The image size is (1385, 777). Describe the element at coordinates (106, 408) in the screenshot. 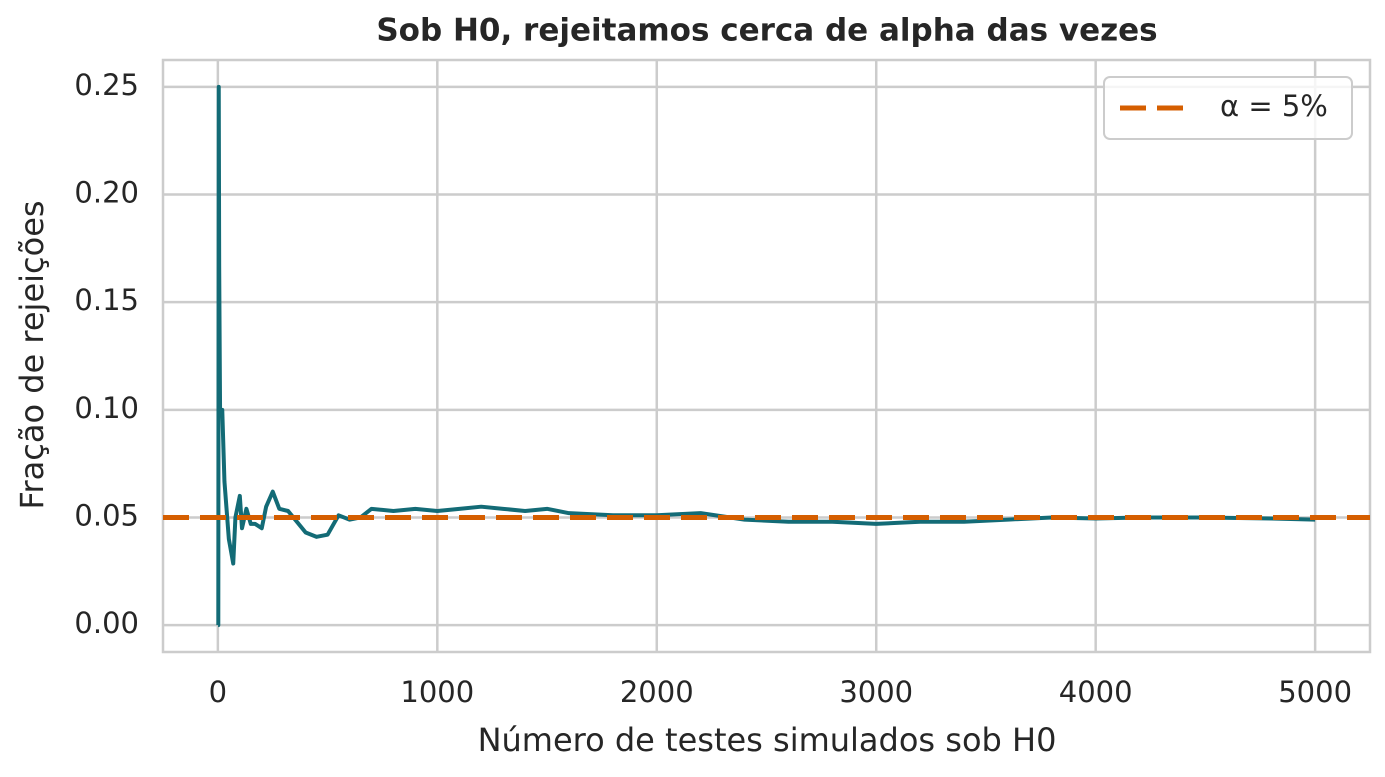

I see `y-tick-label: 0.10` at that location.